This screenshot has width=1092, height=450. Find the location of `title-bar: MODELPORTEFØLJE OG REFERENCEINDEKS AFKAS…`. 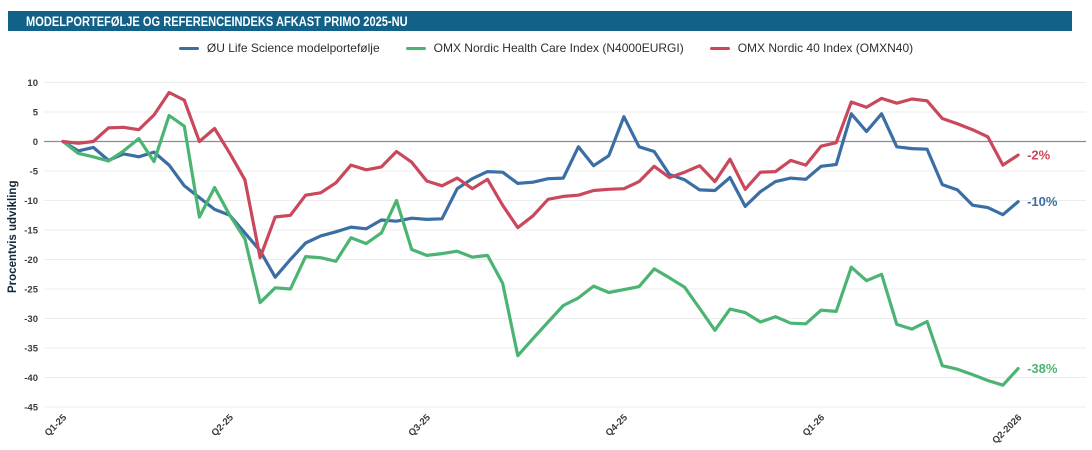

title-bar: MODELPORTEFØLJE OG REFERENCEINDEKS AFKAS… is located at coordinates (540, 21).